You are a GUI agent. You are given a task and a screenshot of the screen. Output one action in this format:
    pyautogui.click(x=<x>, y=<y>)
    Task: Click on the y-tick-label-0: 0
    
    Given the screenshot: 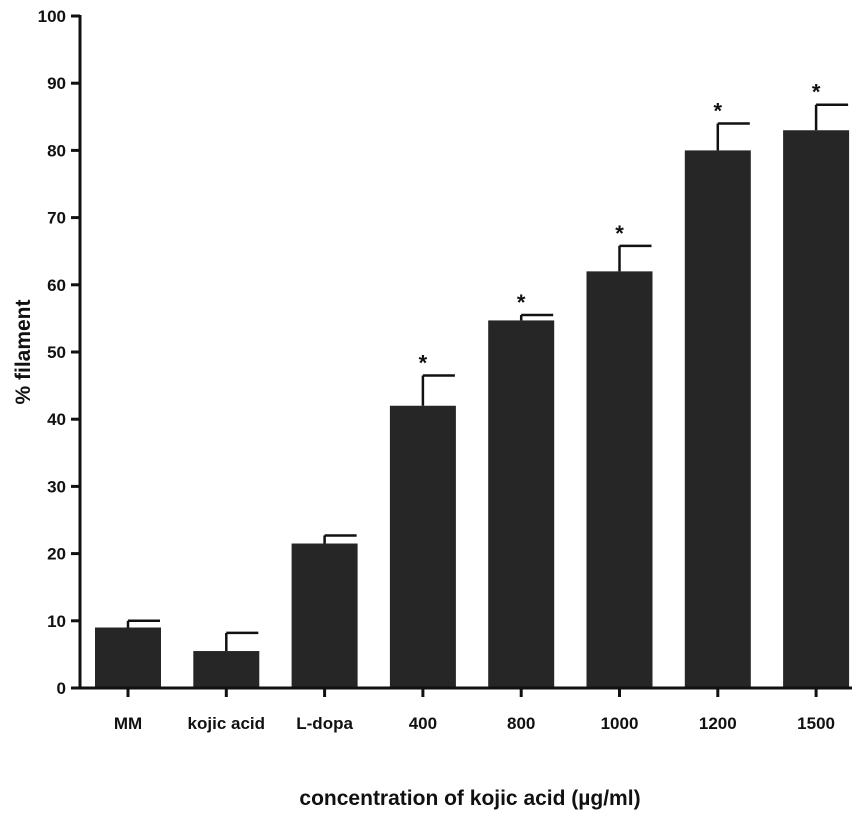 What is the action you would take?
    pyautogui.click(x=61, y=688)
    